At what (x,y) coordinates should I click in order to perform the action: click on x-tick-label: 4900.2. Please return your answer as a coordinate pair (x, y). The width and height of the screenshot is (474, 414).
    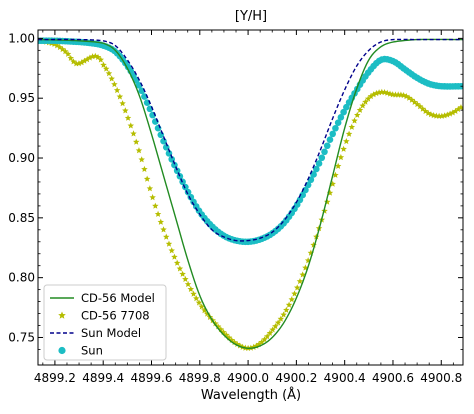
    Looking at the image, I should click on (296, 378).